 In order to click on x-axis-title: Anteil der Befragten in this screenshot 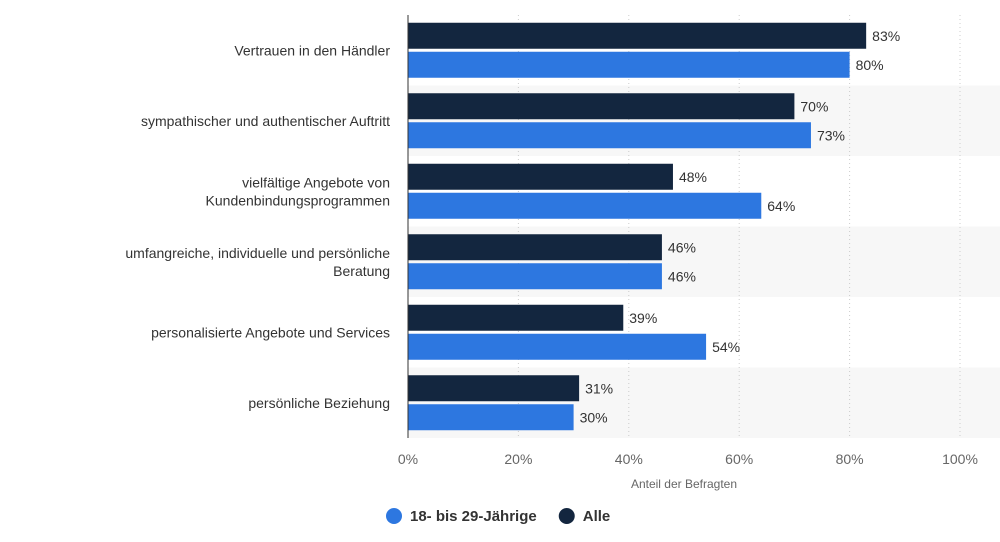, I will do `click(684, 484)`.